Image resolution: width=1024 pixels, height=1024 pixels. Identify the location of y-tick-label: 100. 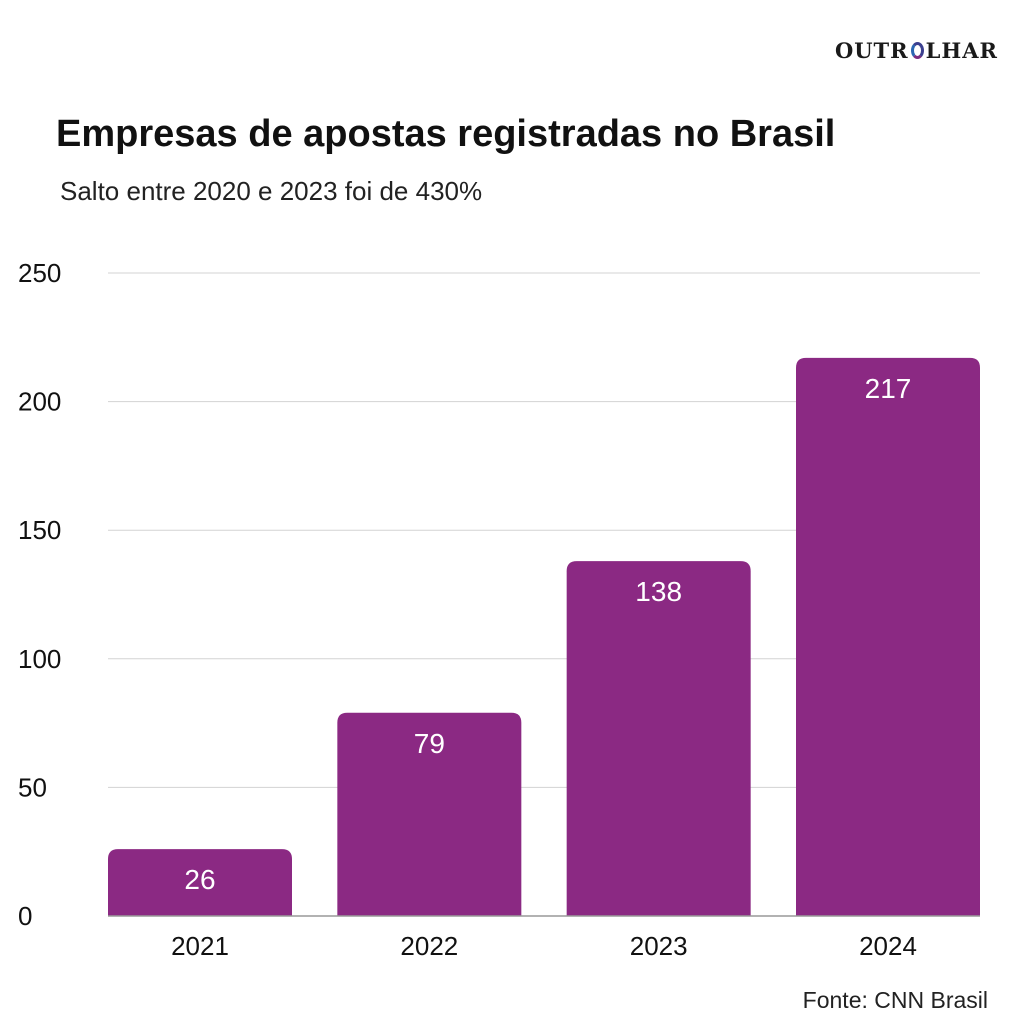
(39, 659).